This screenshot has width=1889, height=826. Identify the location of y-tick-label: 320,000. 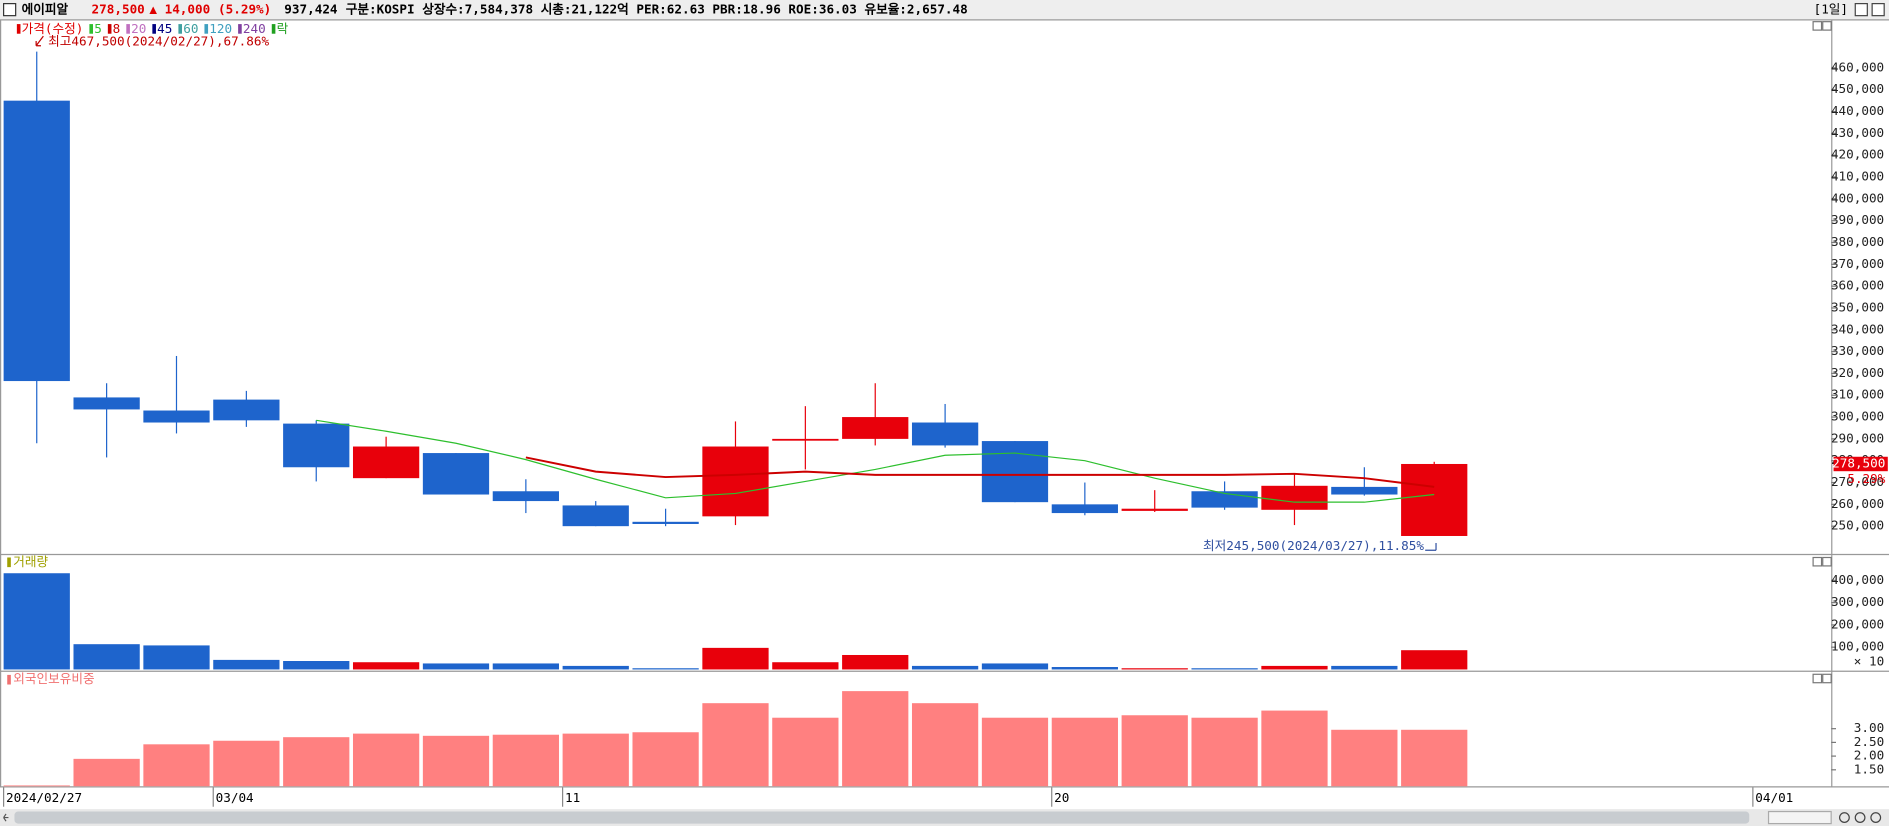
(1857, 372).